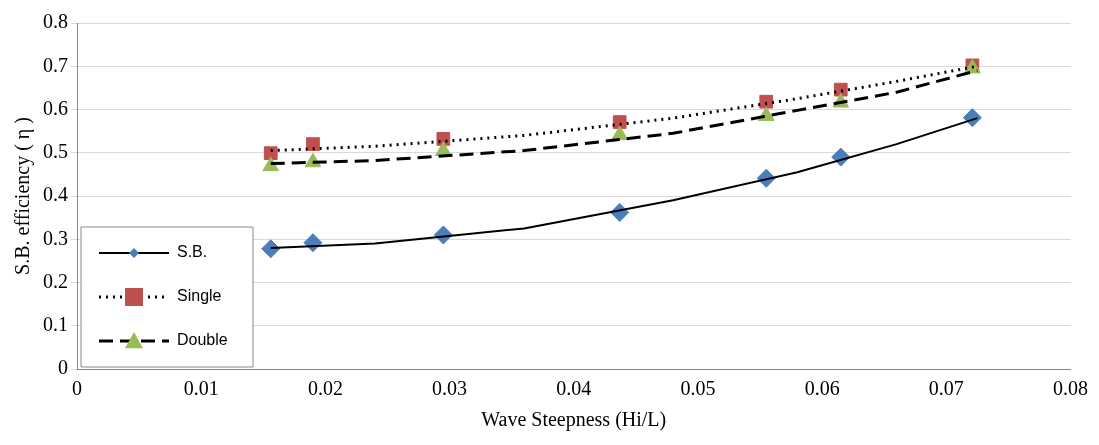 The height and width of the screenshot is (445, 1099). I want to click on x-tick-label: 0.08, so click(1070, 388).